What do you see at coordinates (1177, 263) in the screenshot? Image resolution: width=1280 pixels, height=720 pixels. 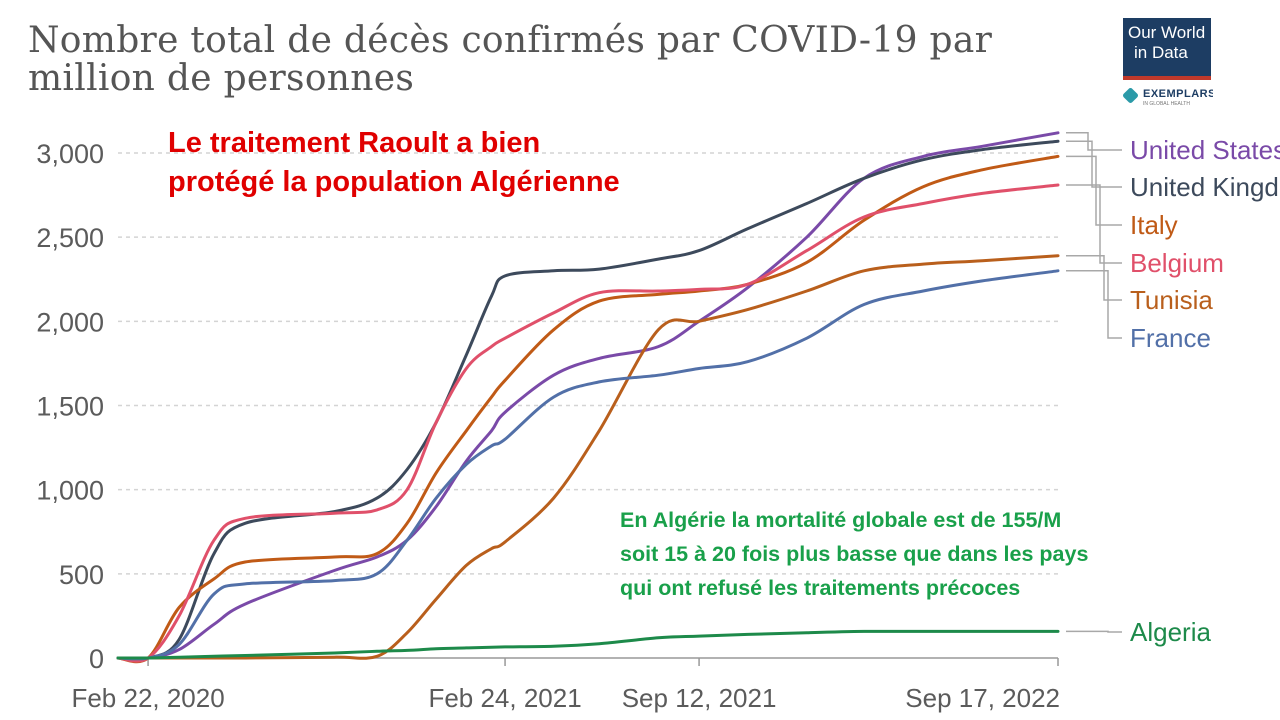 I see `legend-label: Belgium` at bounding box center [1177, 263].